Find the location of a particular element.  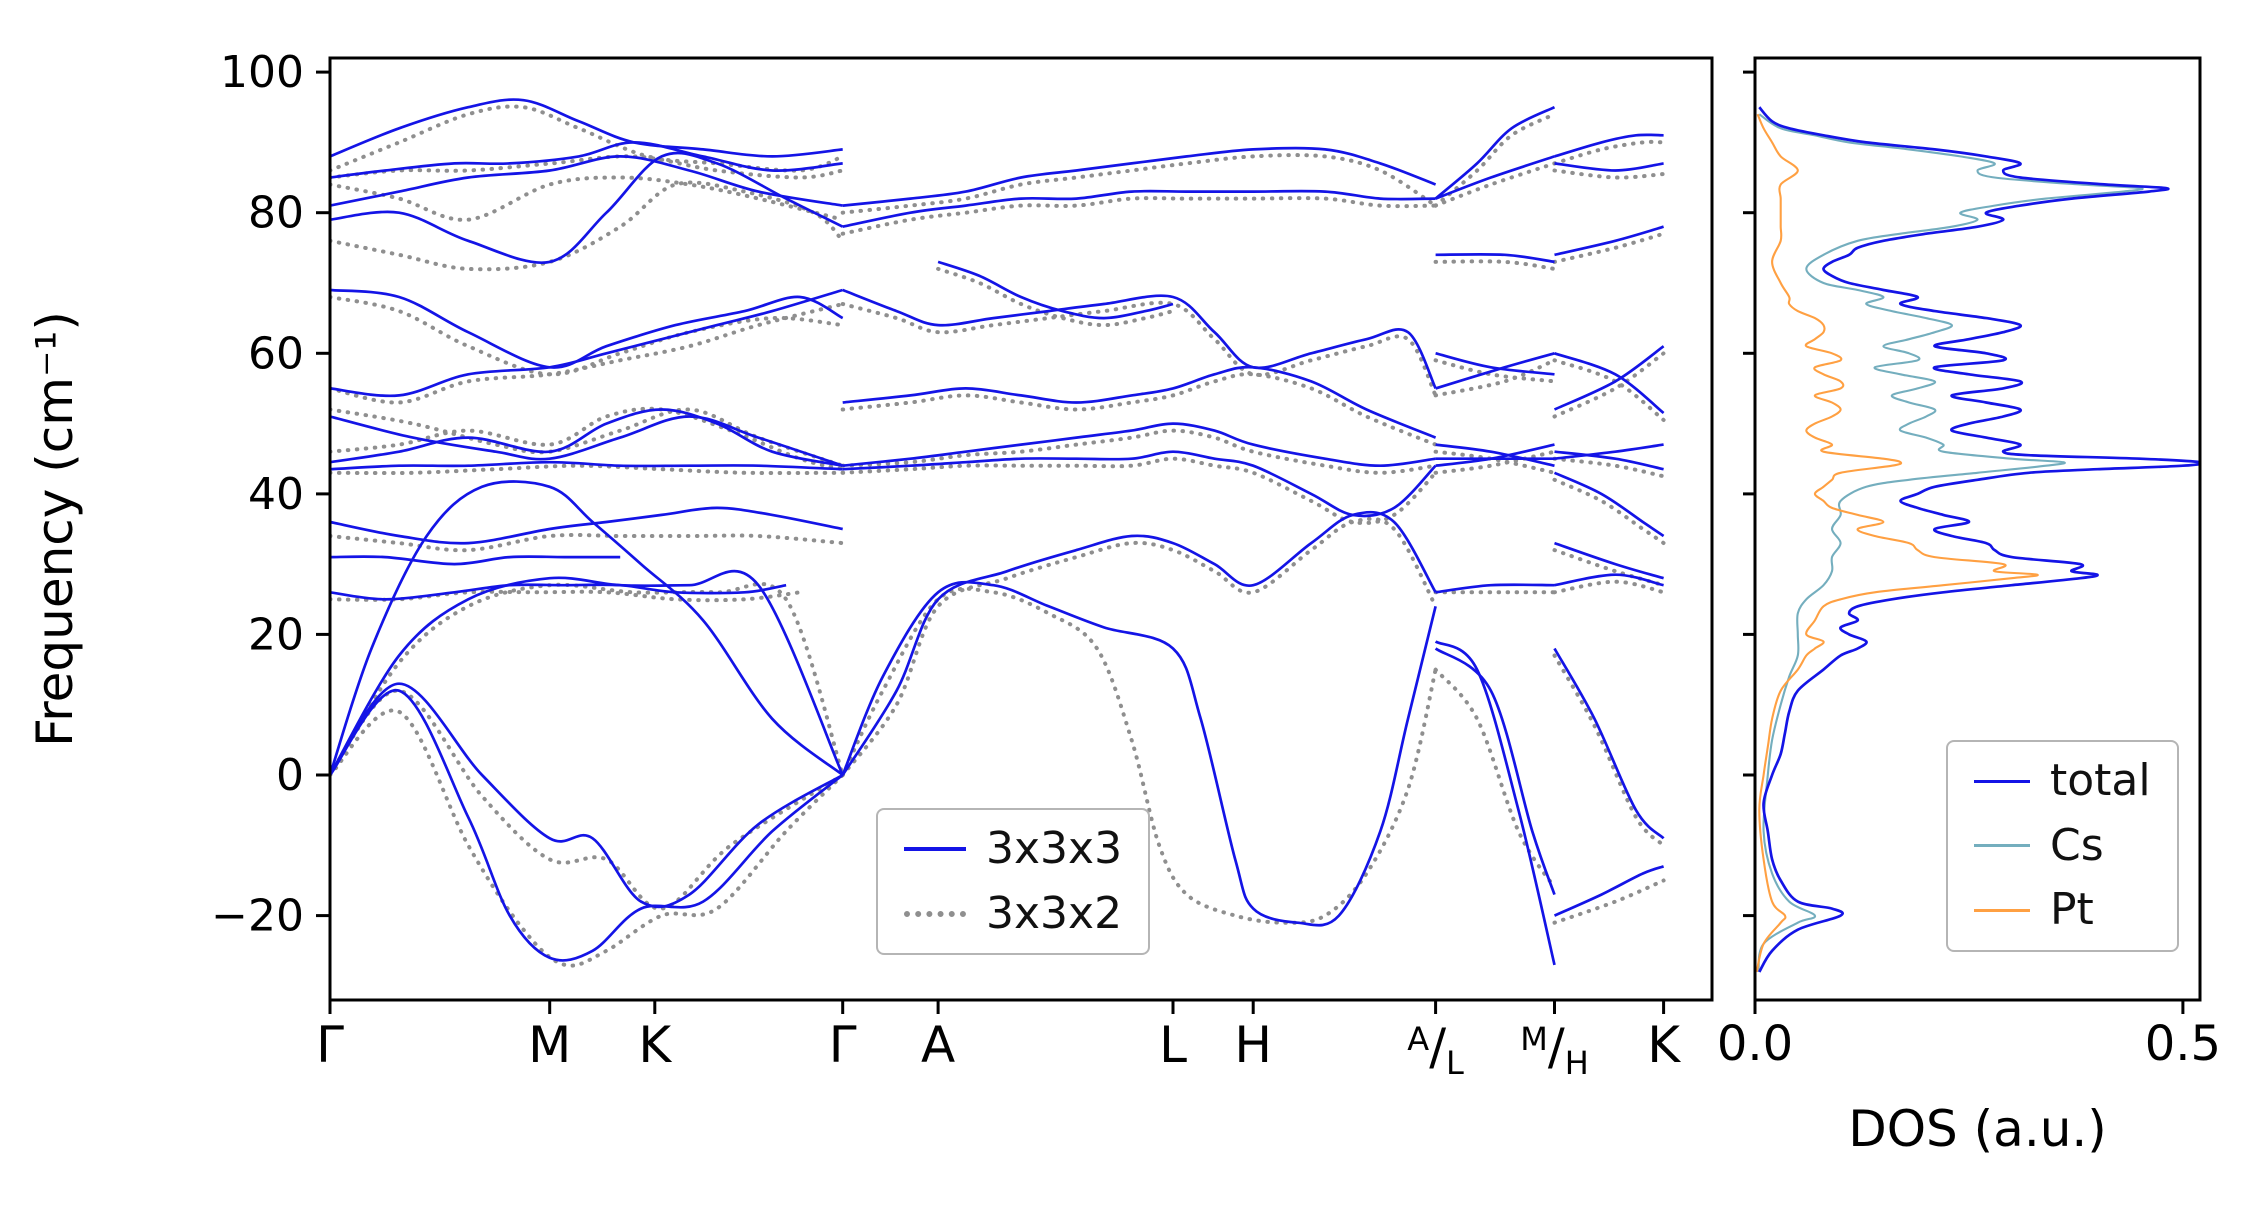

x-tick-label: A/L is located at coordinates (1435, 1050).